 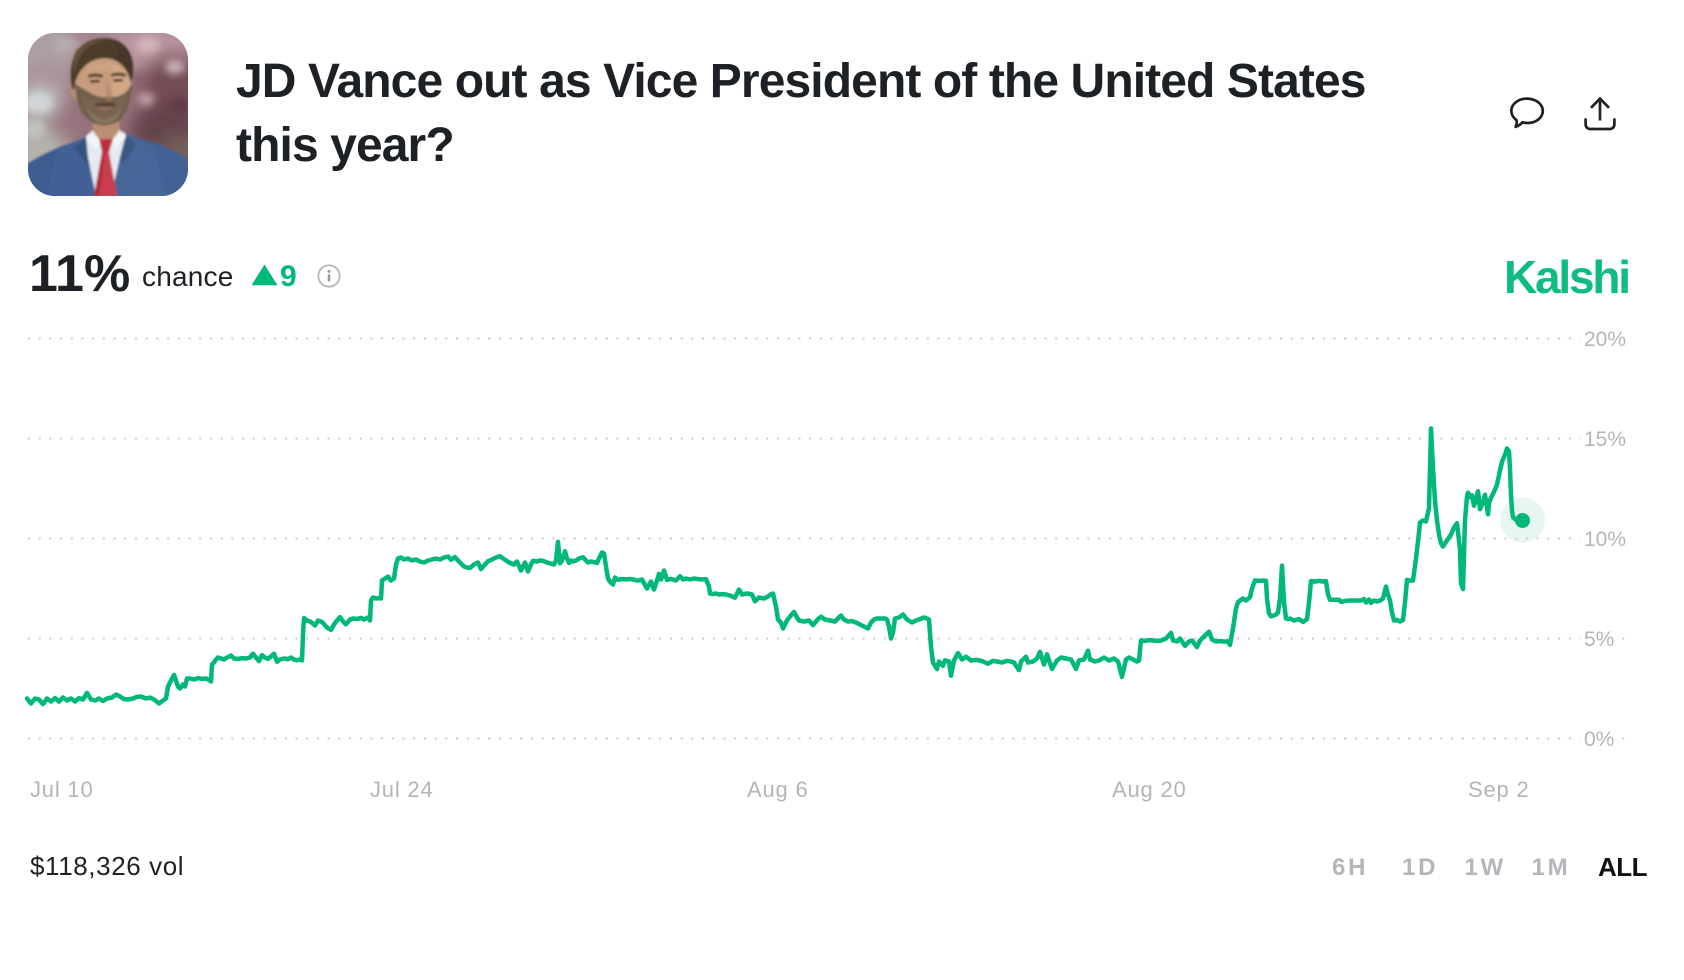 What do you see at coordinates (1599, 639) in the screenshot?
I see `svg-text: 5%` at bounding box center [1599, 639].